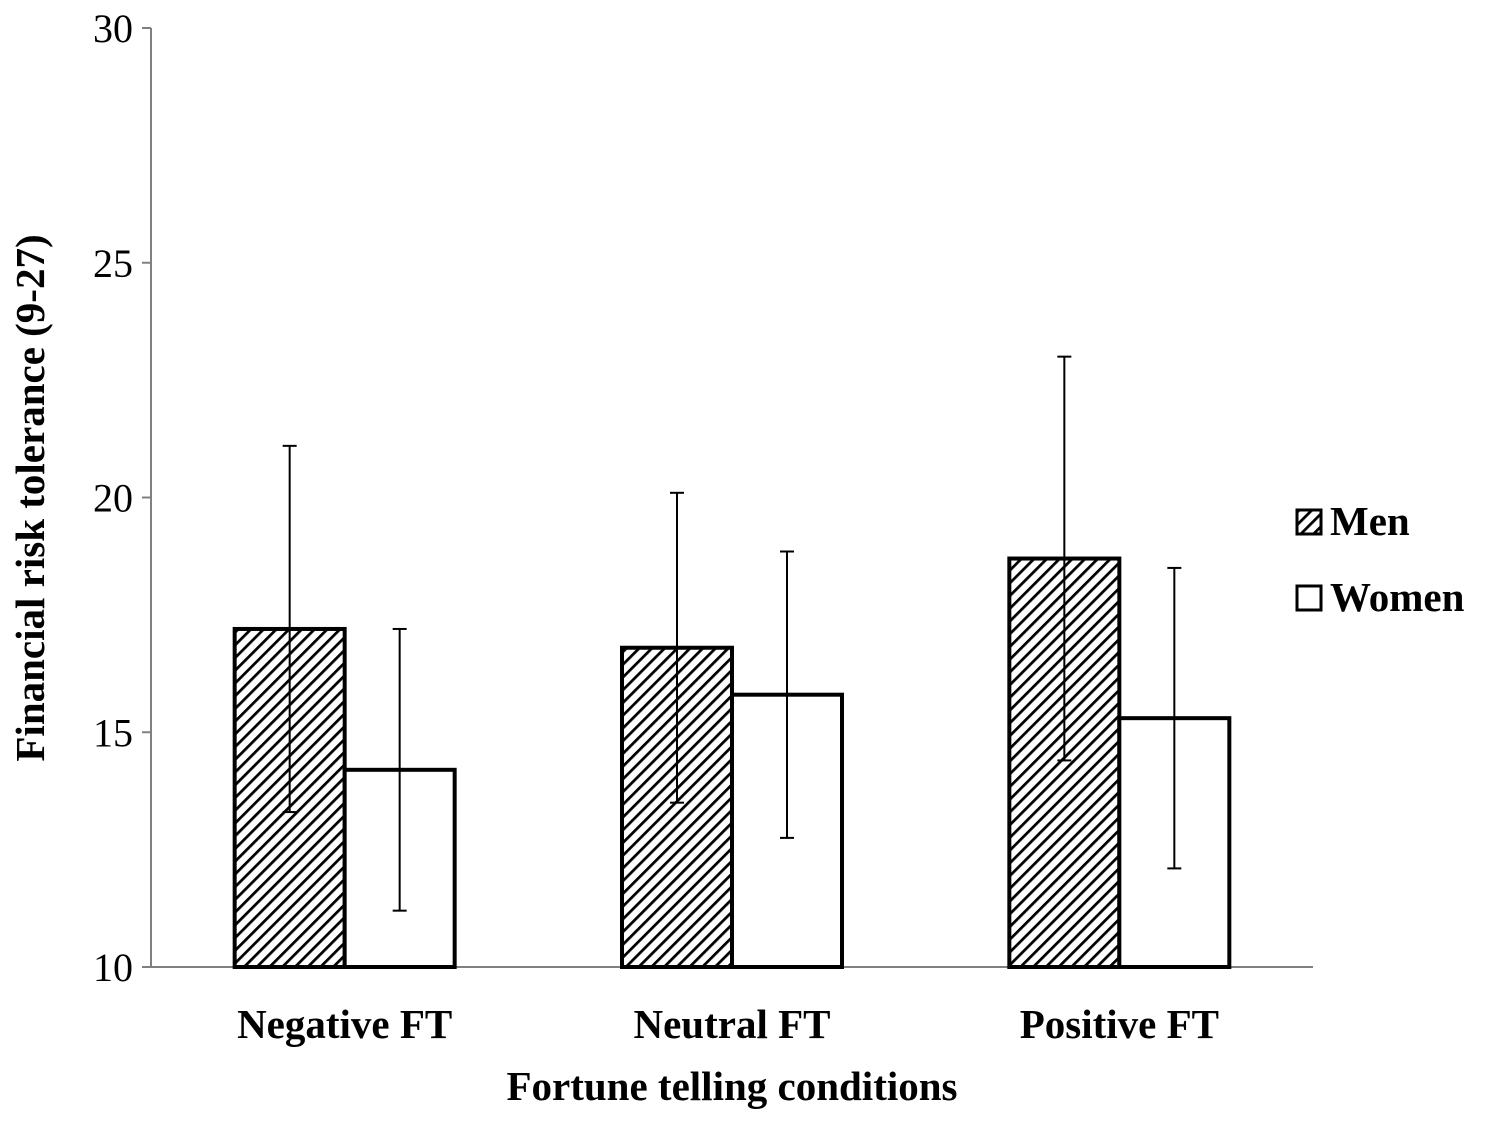 The image size is (1495, 1123). Describe the element at coordinates (113, 498) in the screenshot. I see `y-tick-label: 20` at that location.